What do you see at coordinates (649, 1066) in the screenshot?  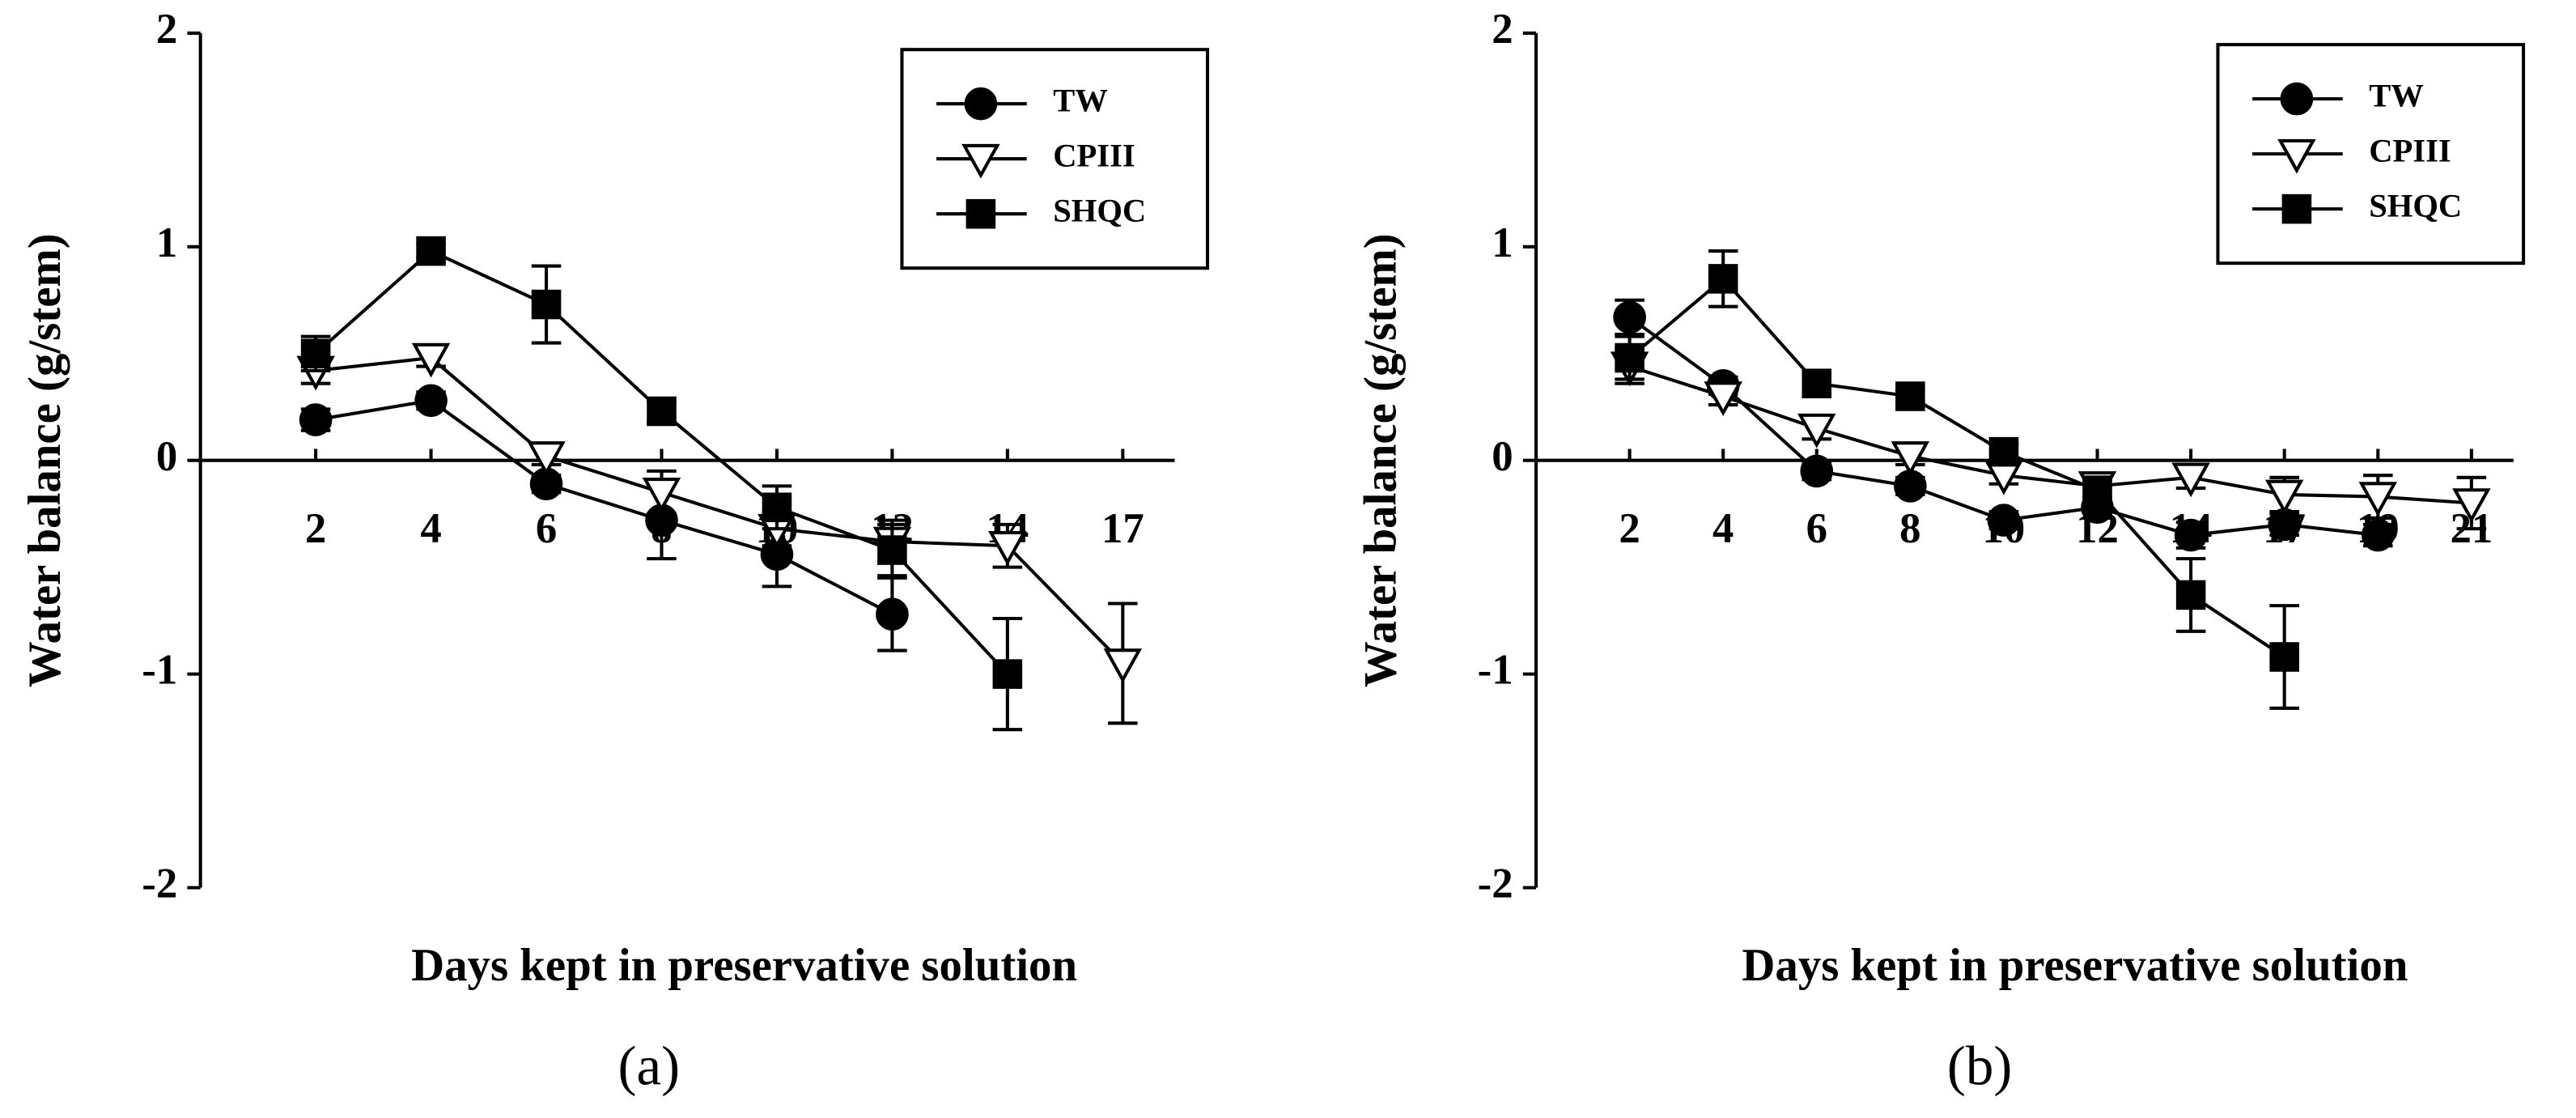 I see `panel-label: (a)` at bounding box center [649, 1066].